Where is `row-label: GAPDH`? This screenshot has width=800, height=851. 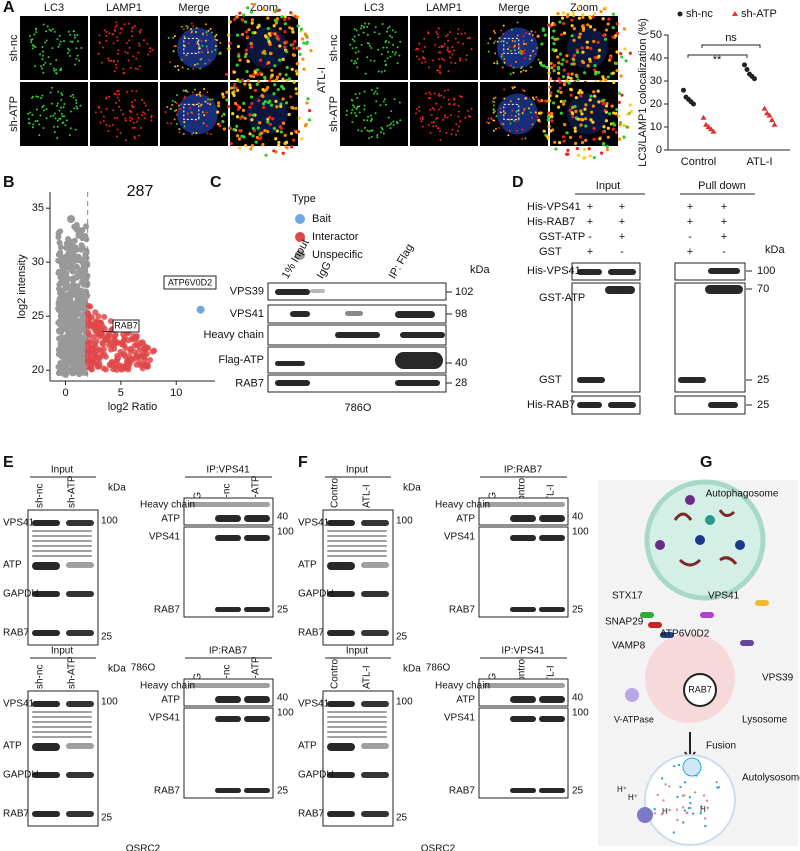 row-label: GAPDH is located at coordinates (316, 775).